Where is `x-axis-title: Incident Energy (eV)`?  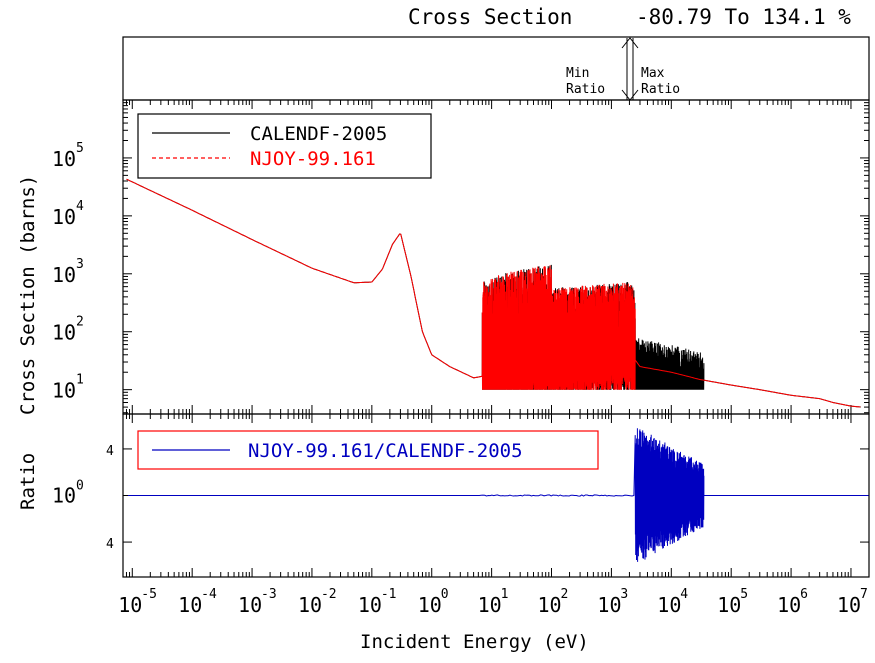 x-axis-title: Incident Energy (eV) is located at coordinates (474, 642).